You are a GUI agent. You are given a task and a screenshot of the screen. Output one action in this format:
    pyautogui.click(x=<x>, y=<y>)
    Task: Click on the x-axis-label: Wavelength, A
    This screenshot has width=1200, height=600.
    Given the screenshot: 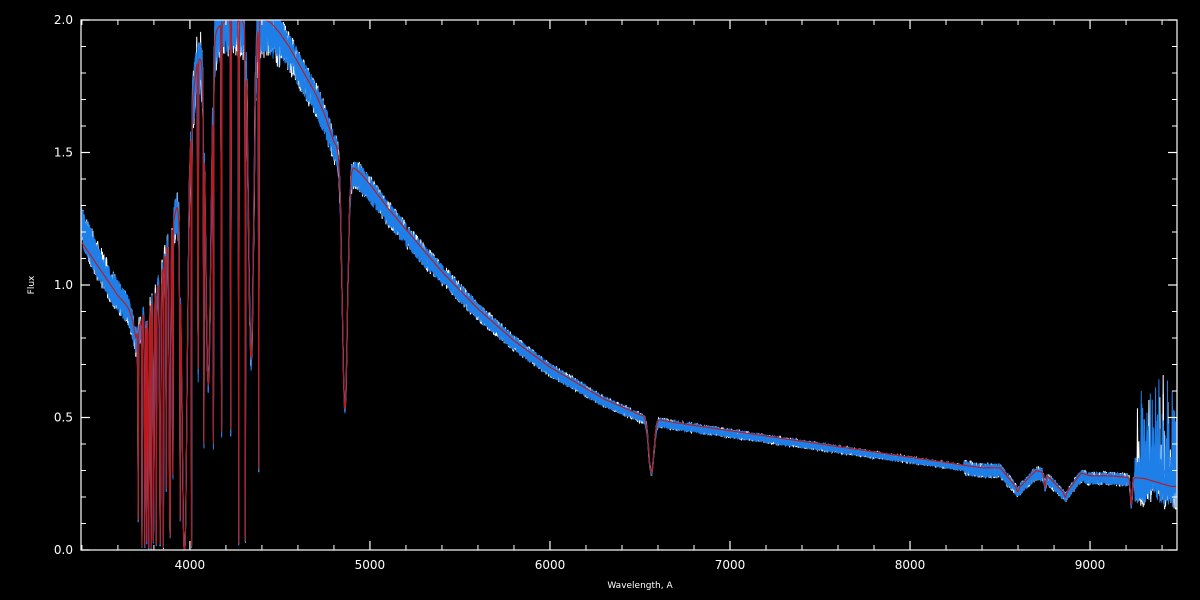 What is the action you would take?
    pyautogui.click(x=640, y=586)
    